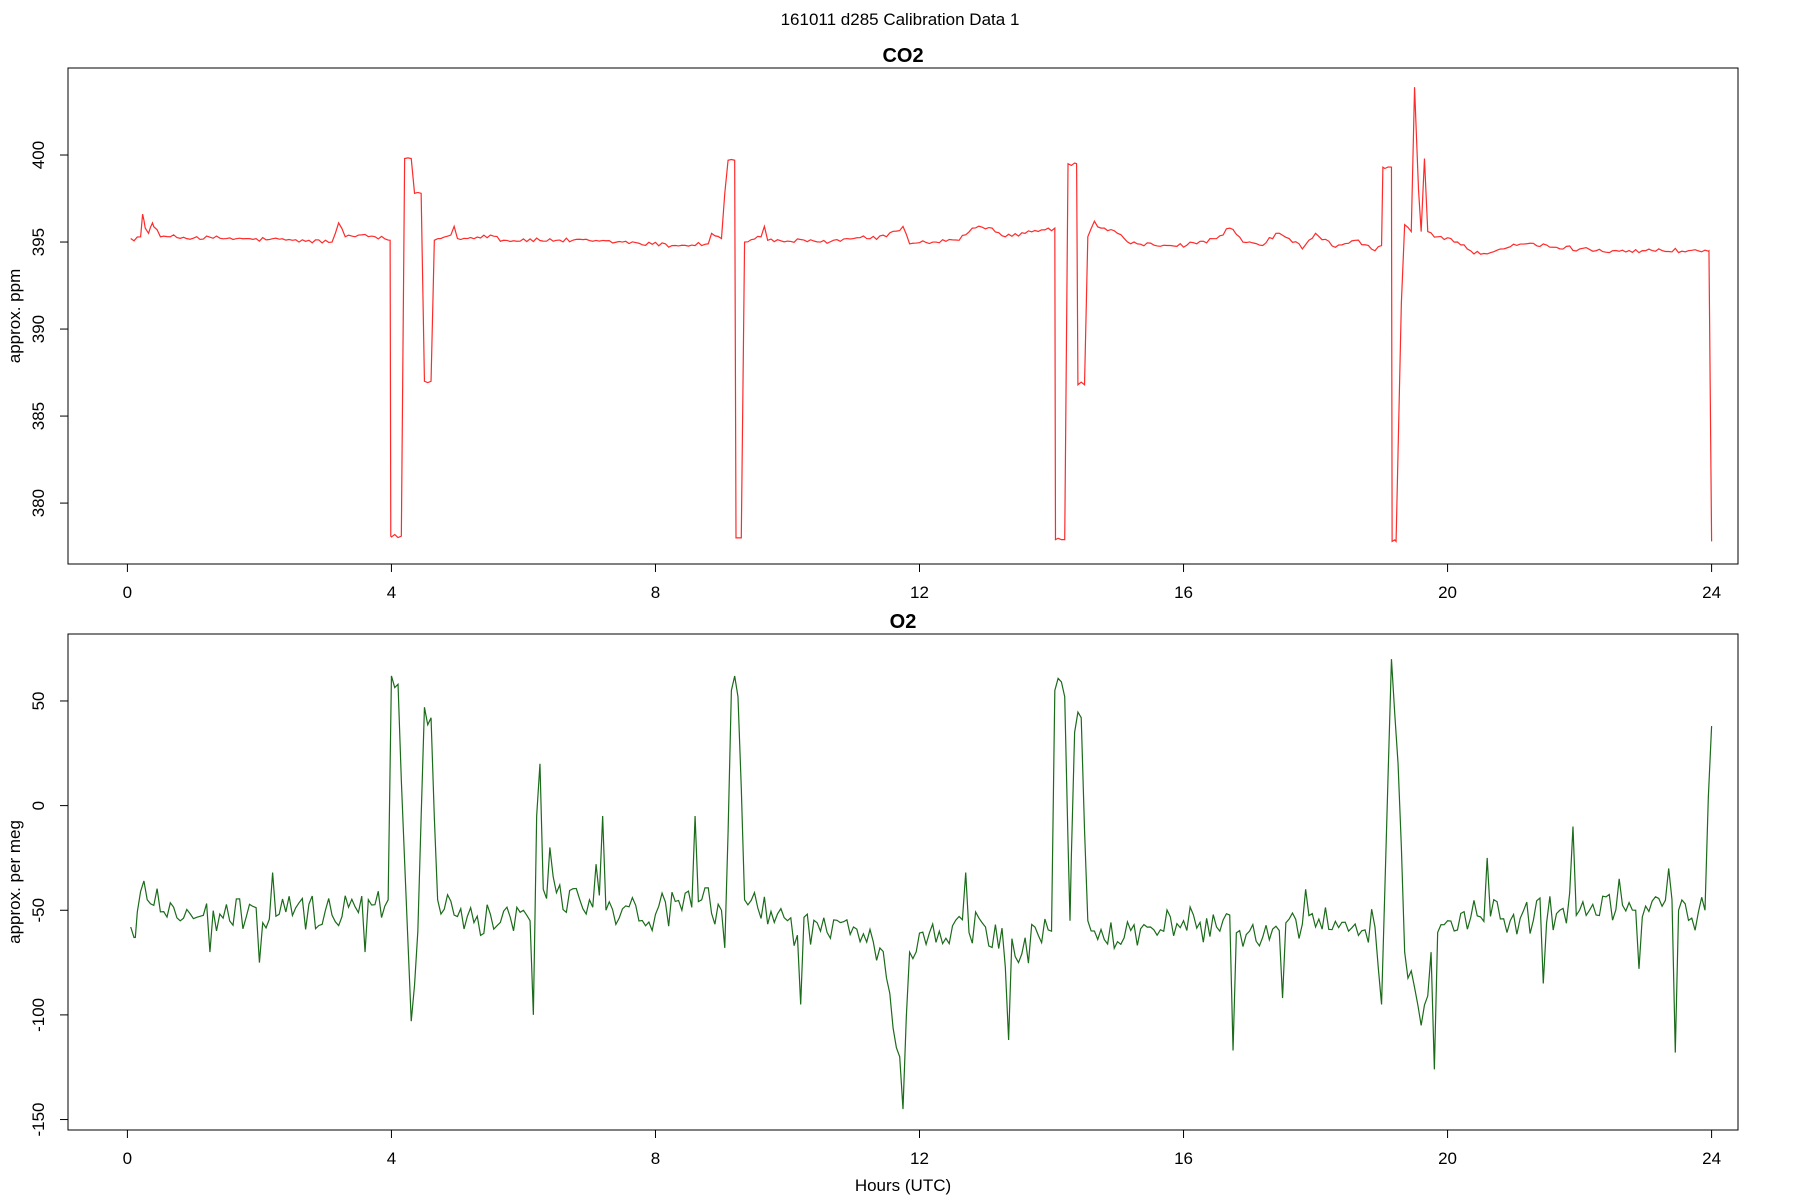 This screenshot has height=1200, width=1800. I want to click on o2-y-tick-label: -100, so click(38, 1015).